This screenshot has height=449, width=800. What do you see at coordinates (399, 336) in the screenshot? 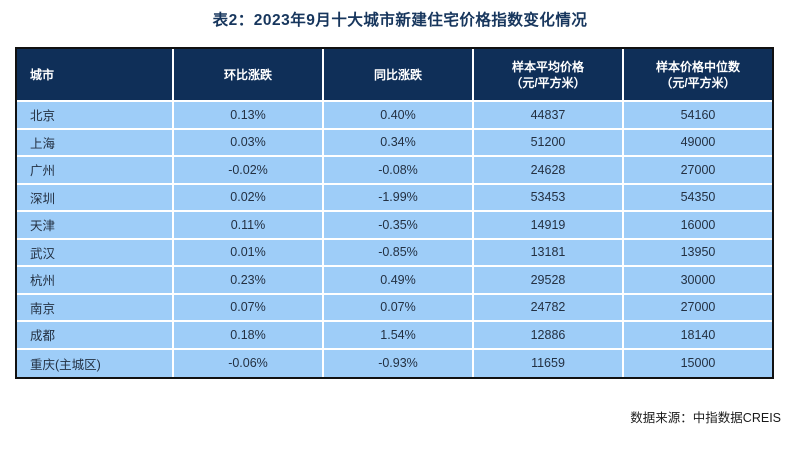
I see `cell-yoy: 1.54%` at bounding box center [399, 336].